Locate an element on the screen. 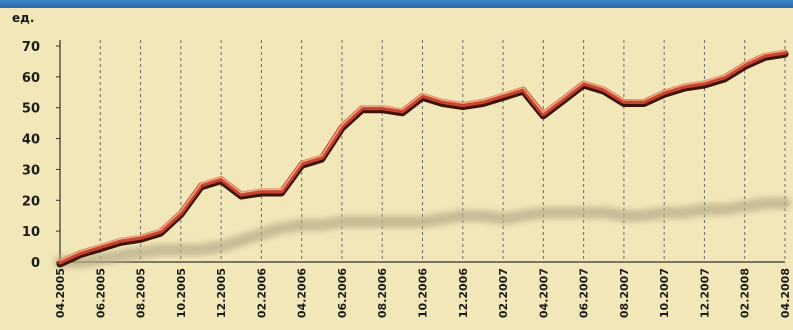  y-tick-label: 10 is located at coordinates (31, 232).